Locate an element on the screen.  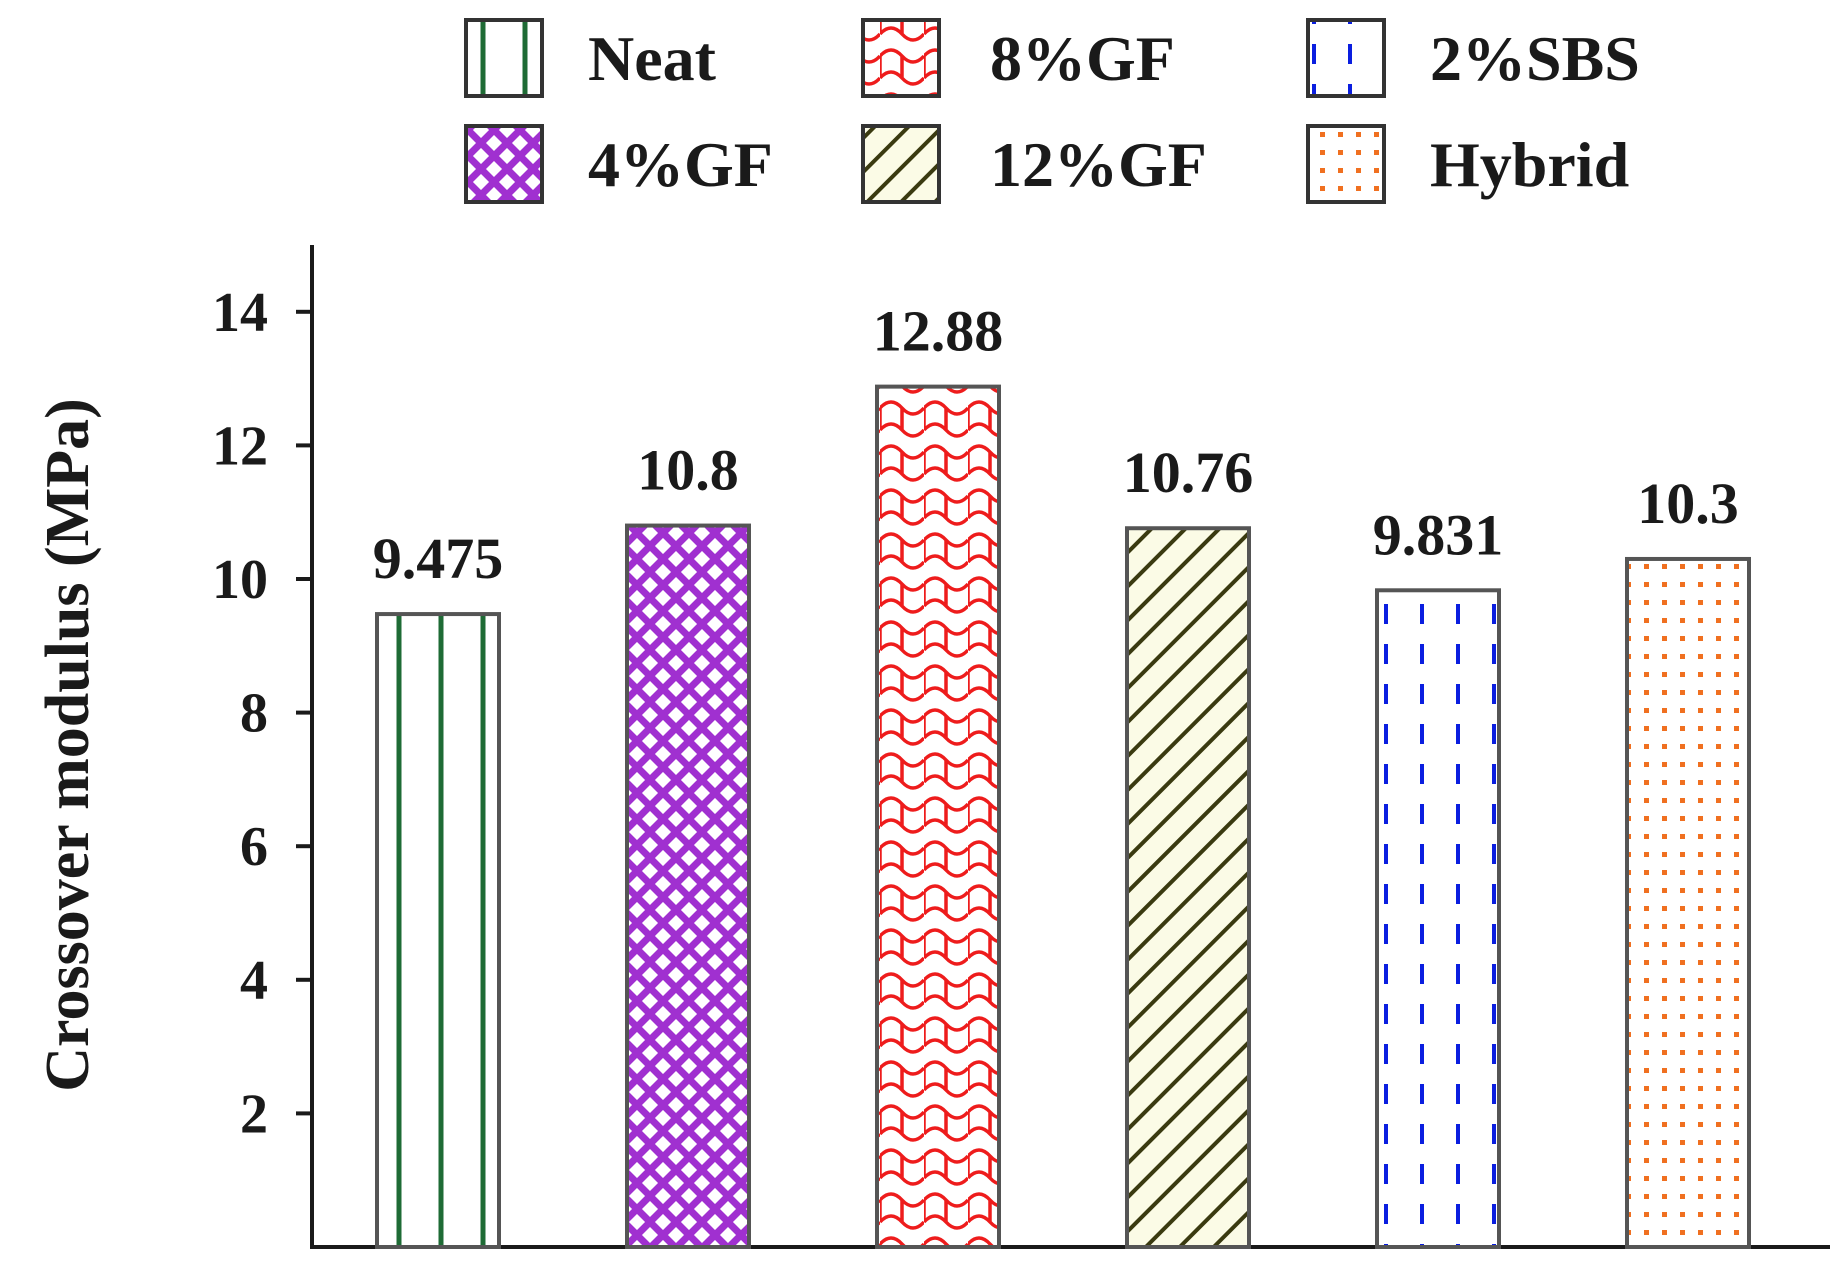
legend-swatch-4gf is located at coordinates (504, 164).